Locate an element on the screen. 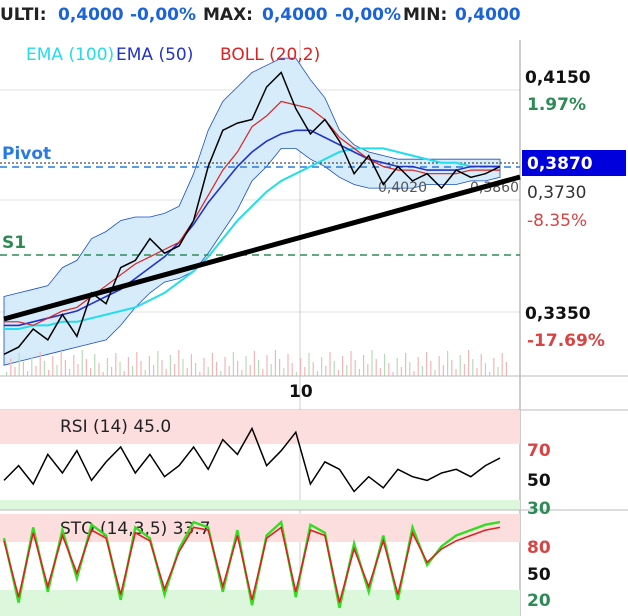 The width and height of the screenshot is (628, 616). sto-d-series is located at coordinates (252, 564).